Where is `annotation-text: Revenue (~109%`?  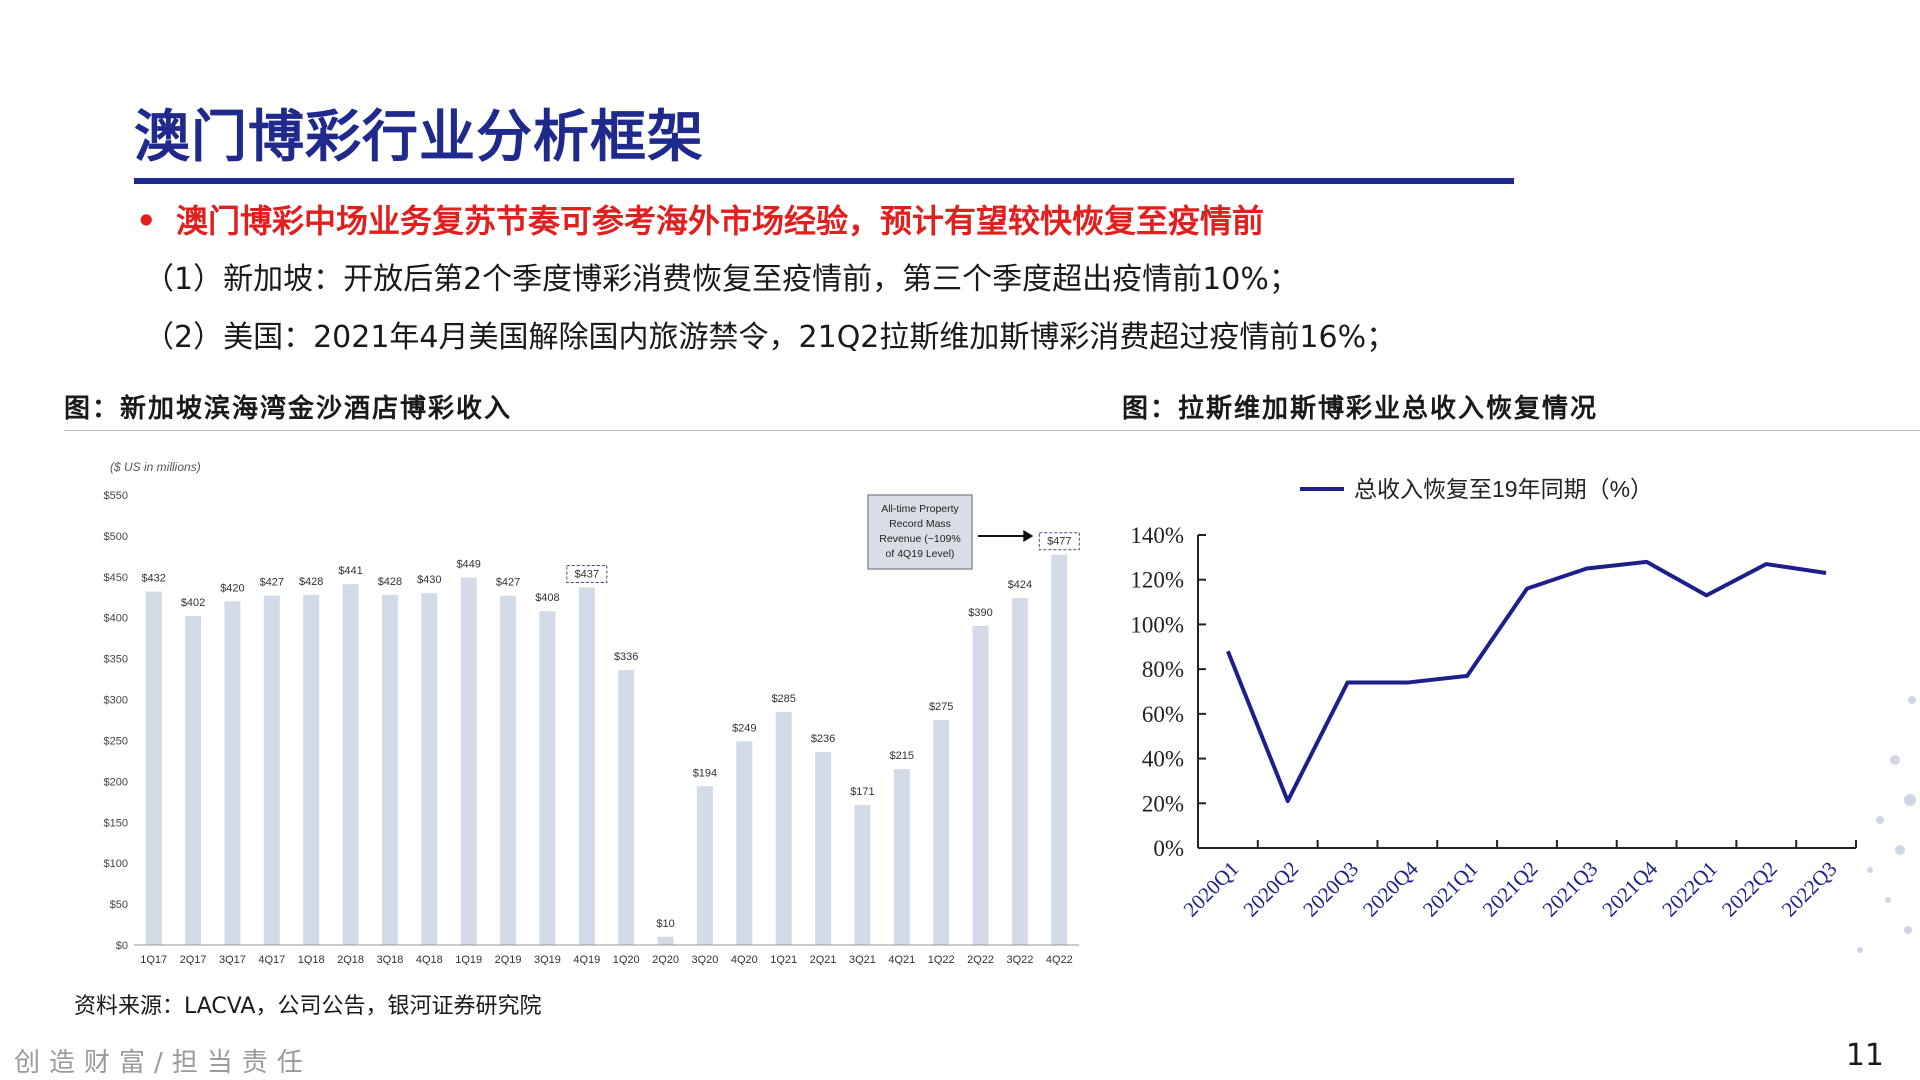
annotation-text: Revenue (~109% is located at coordinates (919, 539).